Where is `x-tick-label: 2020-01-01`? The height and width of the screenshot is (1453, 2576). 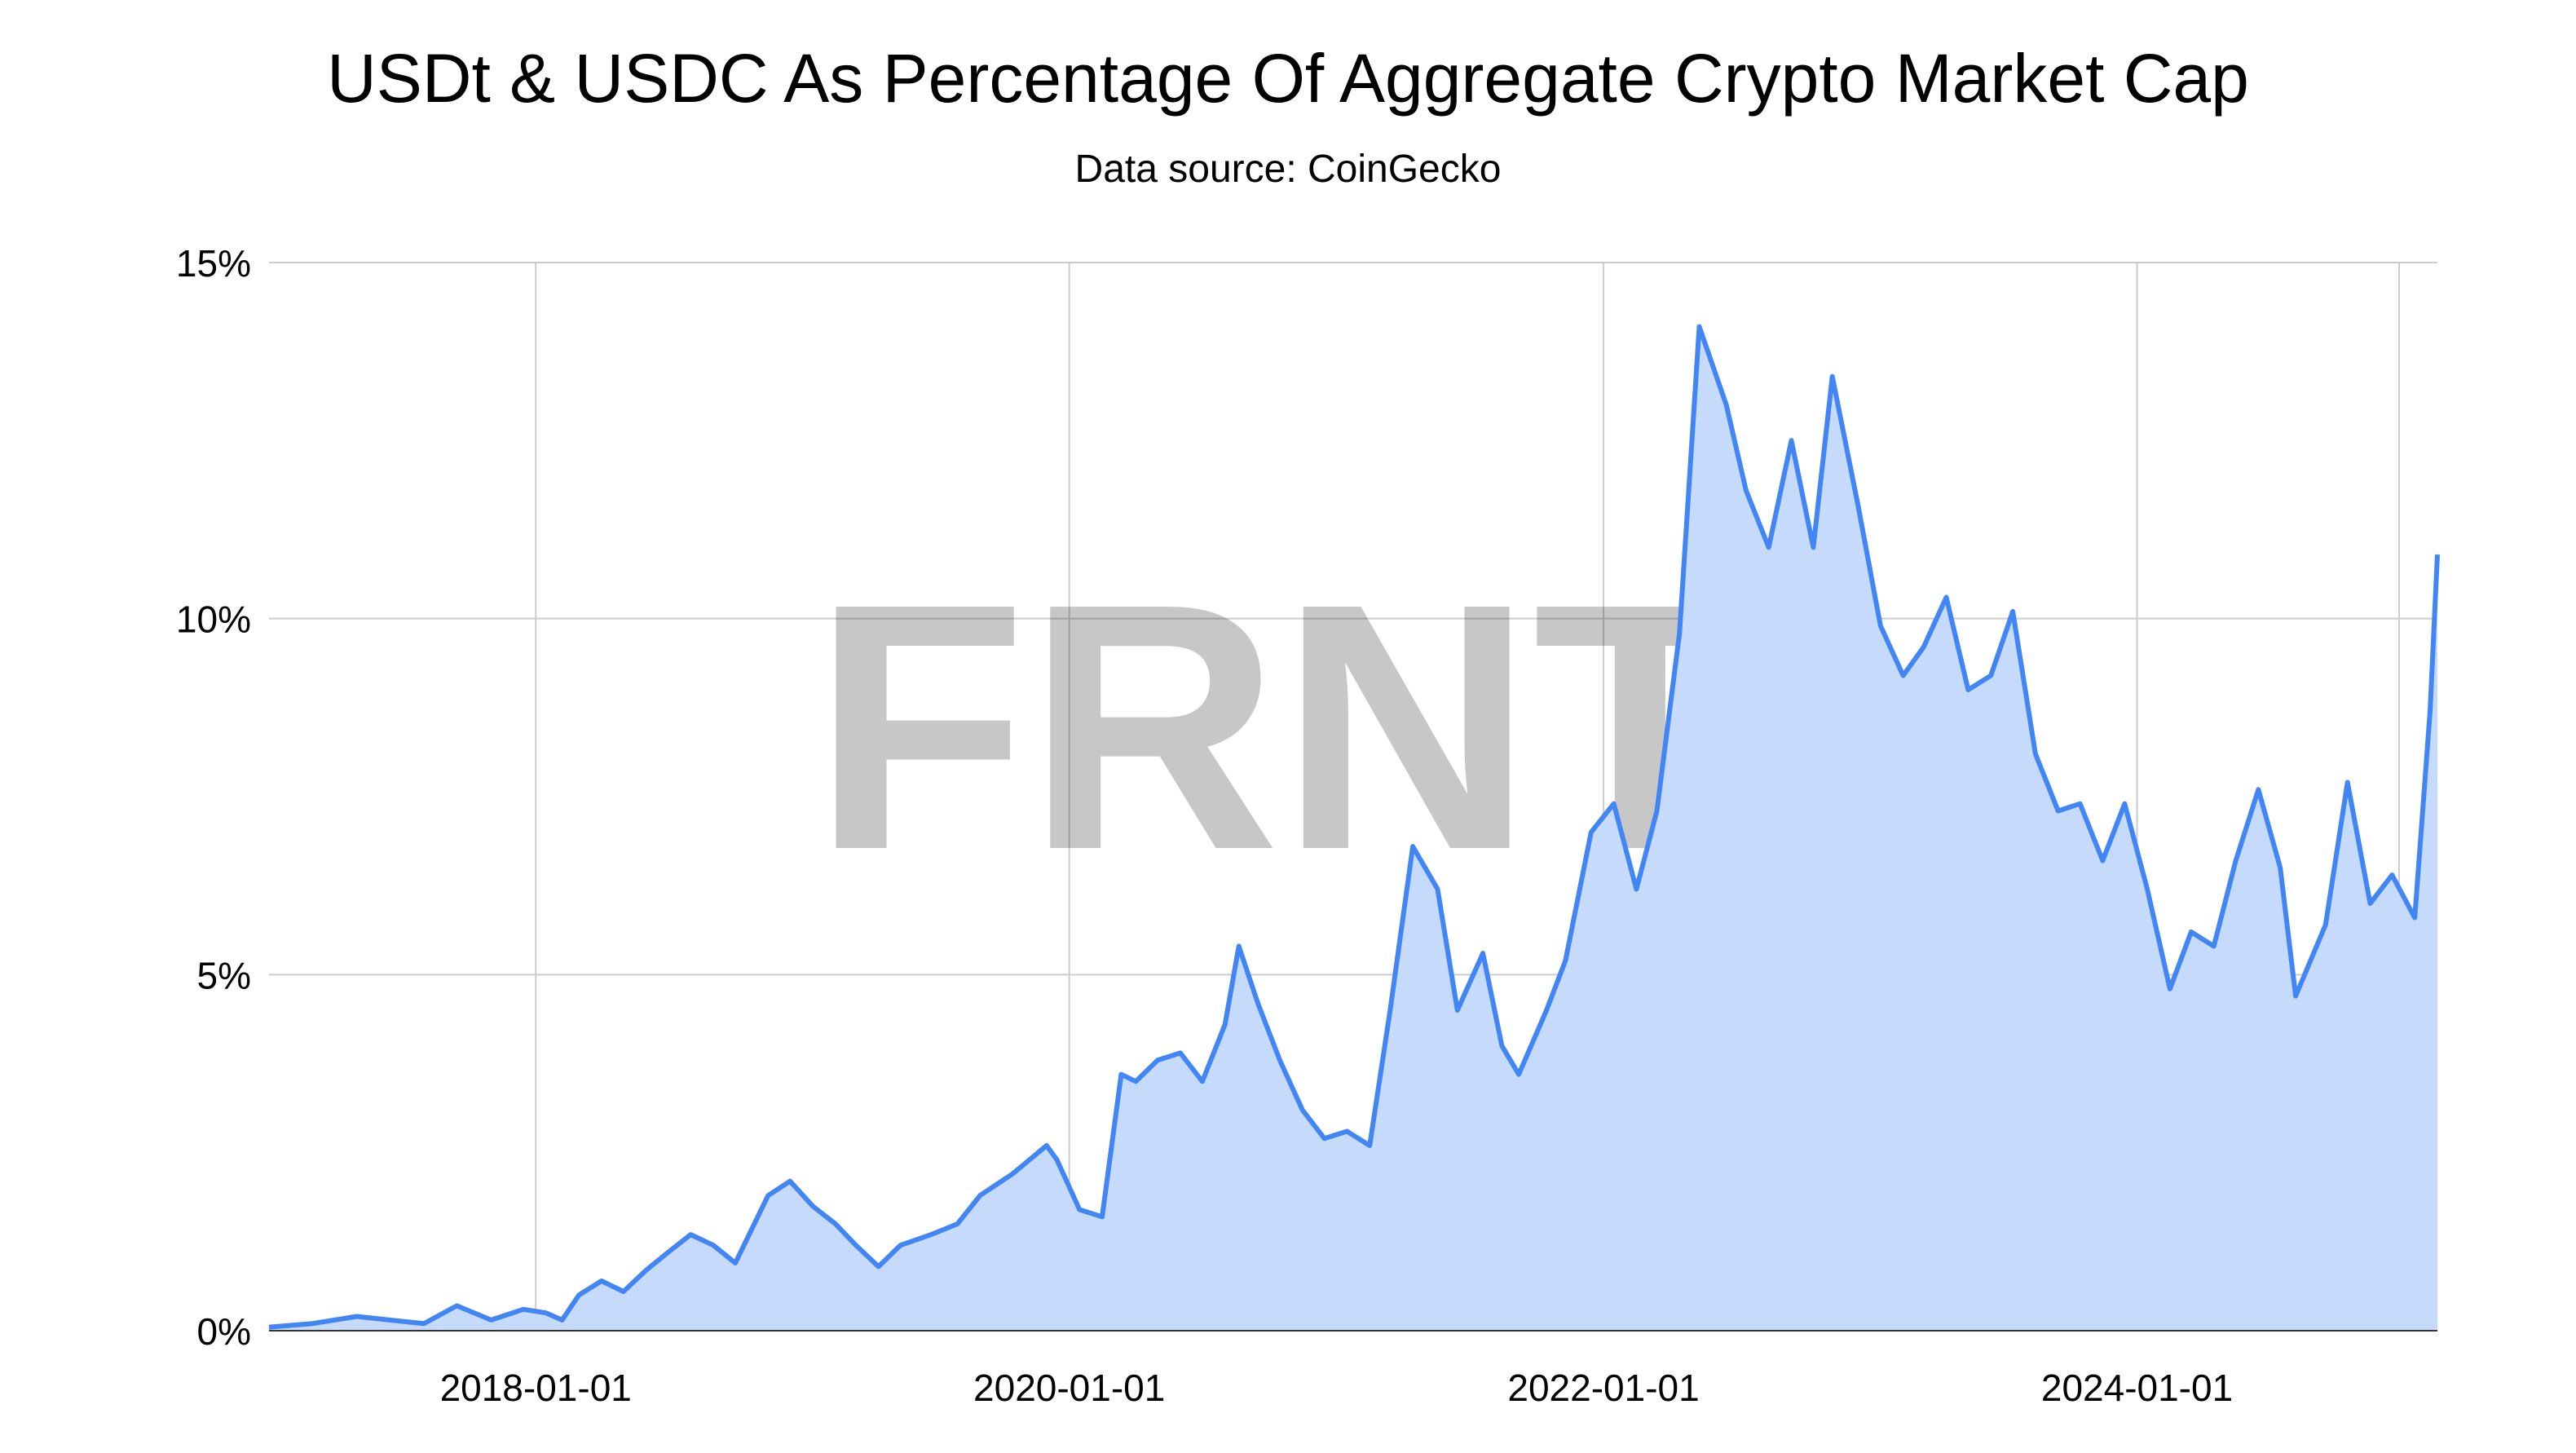
x-tick-label: 2020-01-01 is located at coordinates (1069, 1388).